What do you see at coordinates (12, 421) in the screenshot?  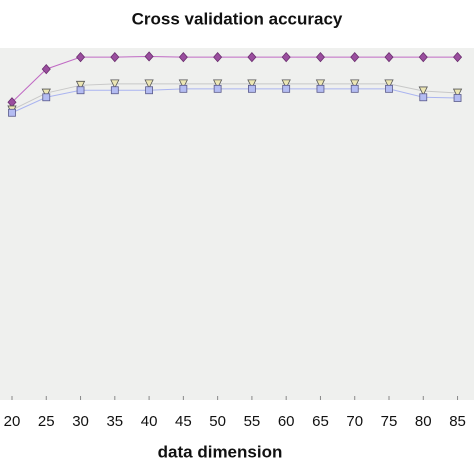 I see `x-tick-label: 20` at bounding box center [12, 421].